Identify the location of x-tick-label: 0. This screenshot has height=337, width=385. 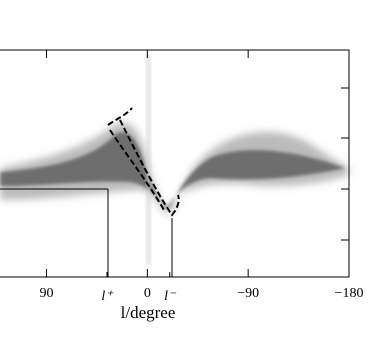
(147, 293).